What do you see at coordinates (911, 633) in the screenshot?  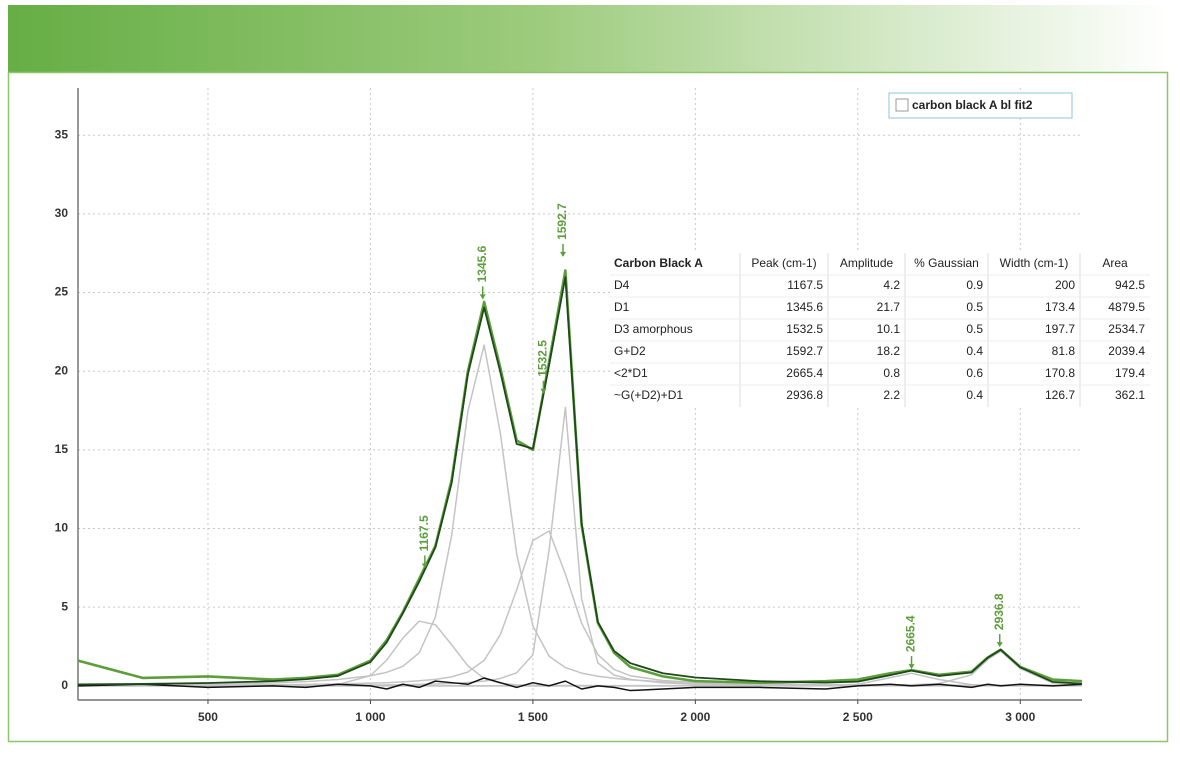 I see `annotation-label: 2665.4` at bounding box center [911, 633].